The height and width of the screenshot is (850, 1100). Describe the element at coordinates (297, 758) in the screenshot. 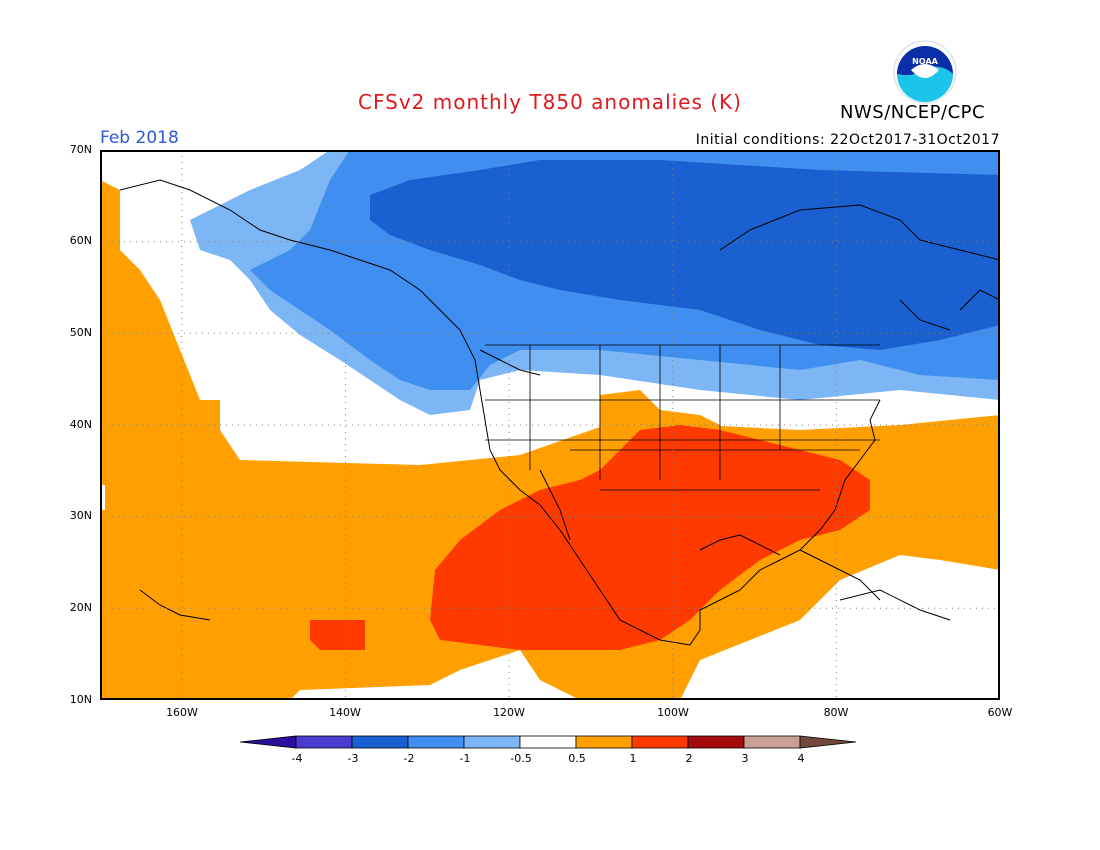

I see `colorbar-label-minus4: -4` at that location.